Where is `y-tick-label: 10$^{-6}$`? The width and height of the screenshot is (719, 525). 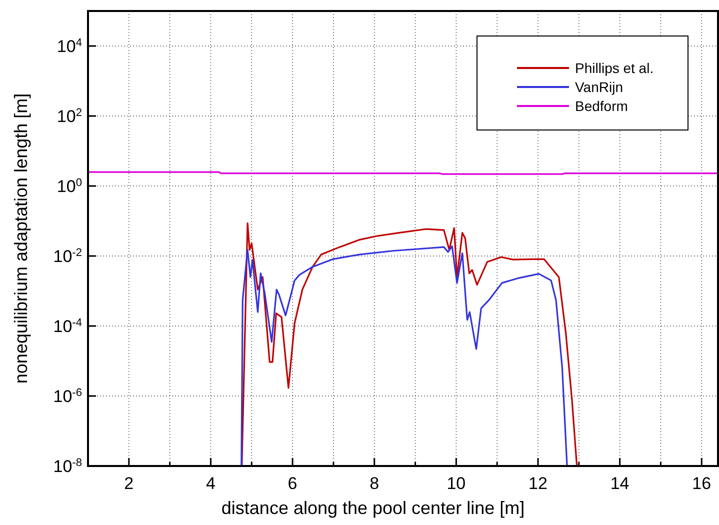 y-tick-label: 10$^{-6}$ is located at coordinates (67, 396).